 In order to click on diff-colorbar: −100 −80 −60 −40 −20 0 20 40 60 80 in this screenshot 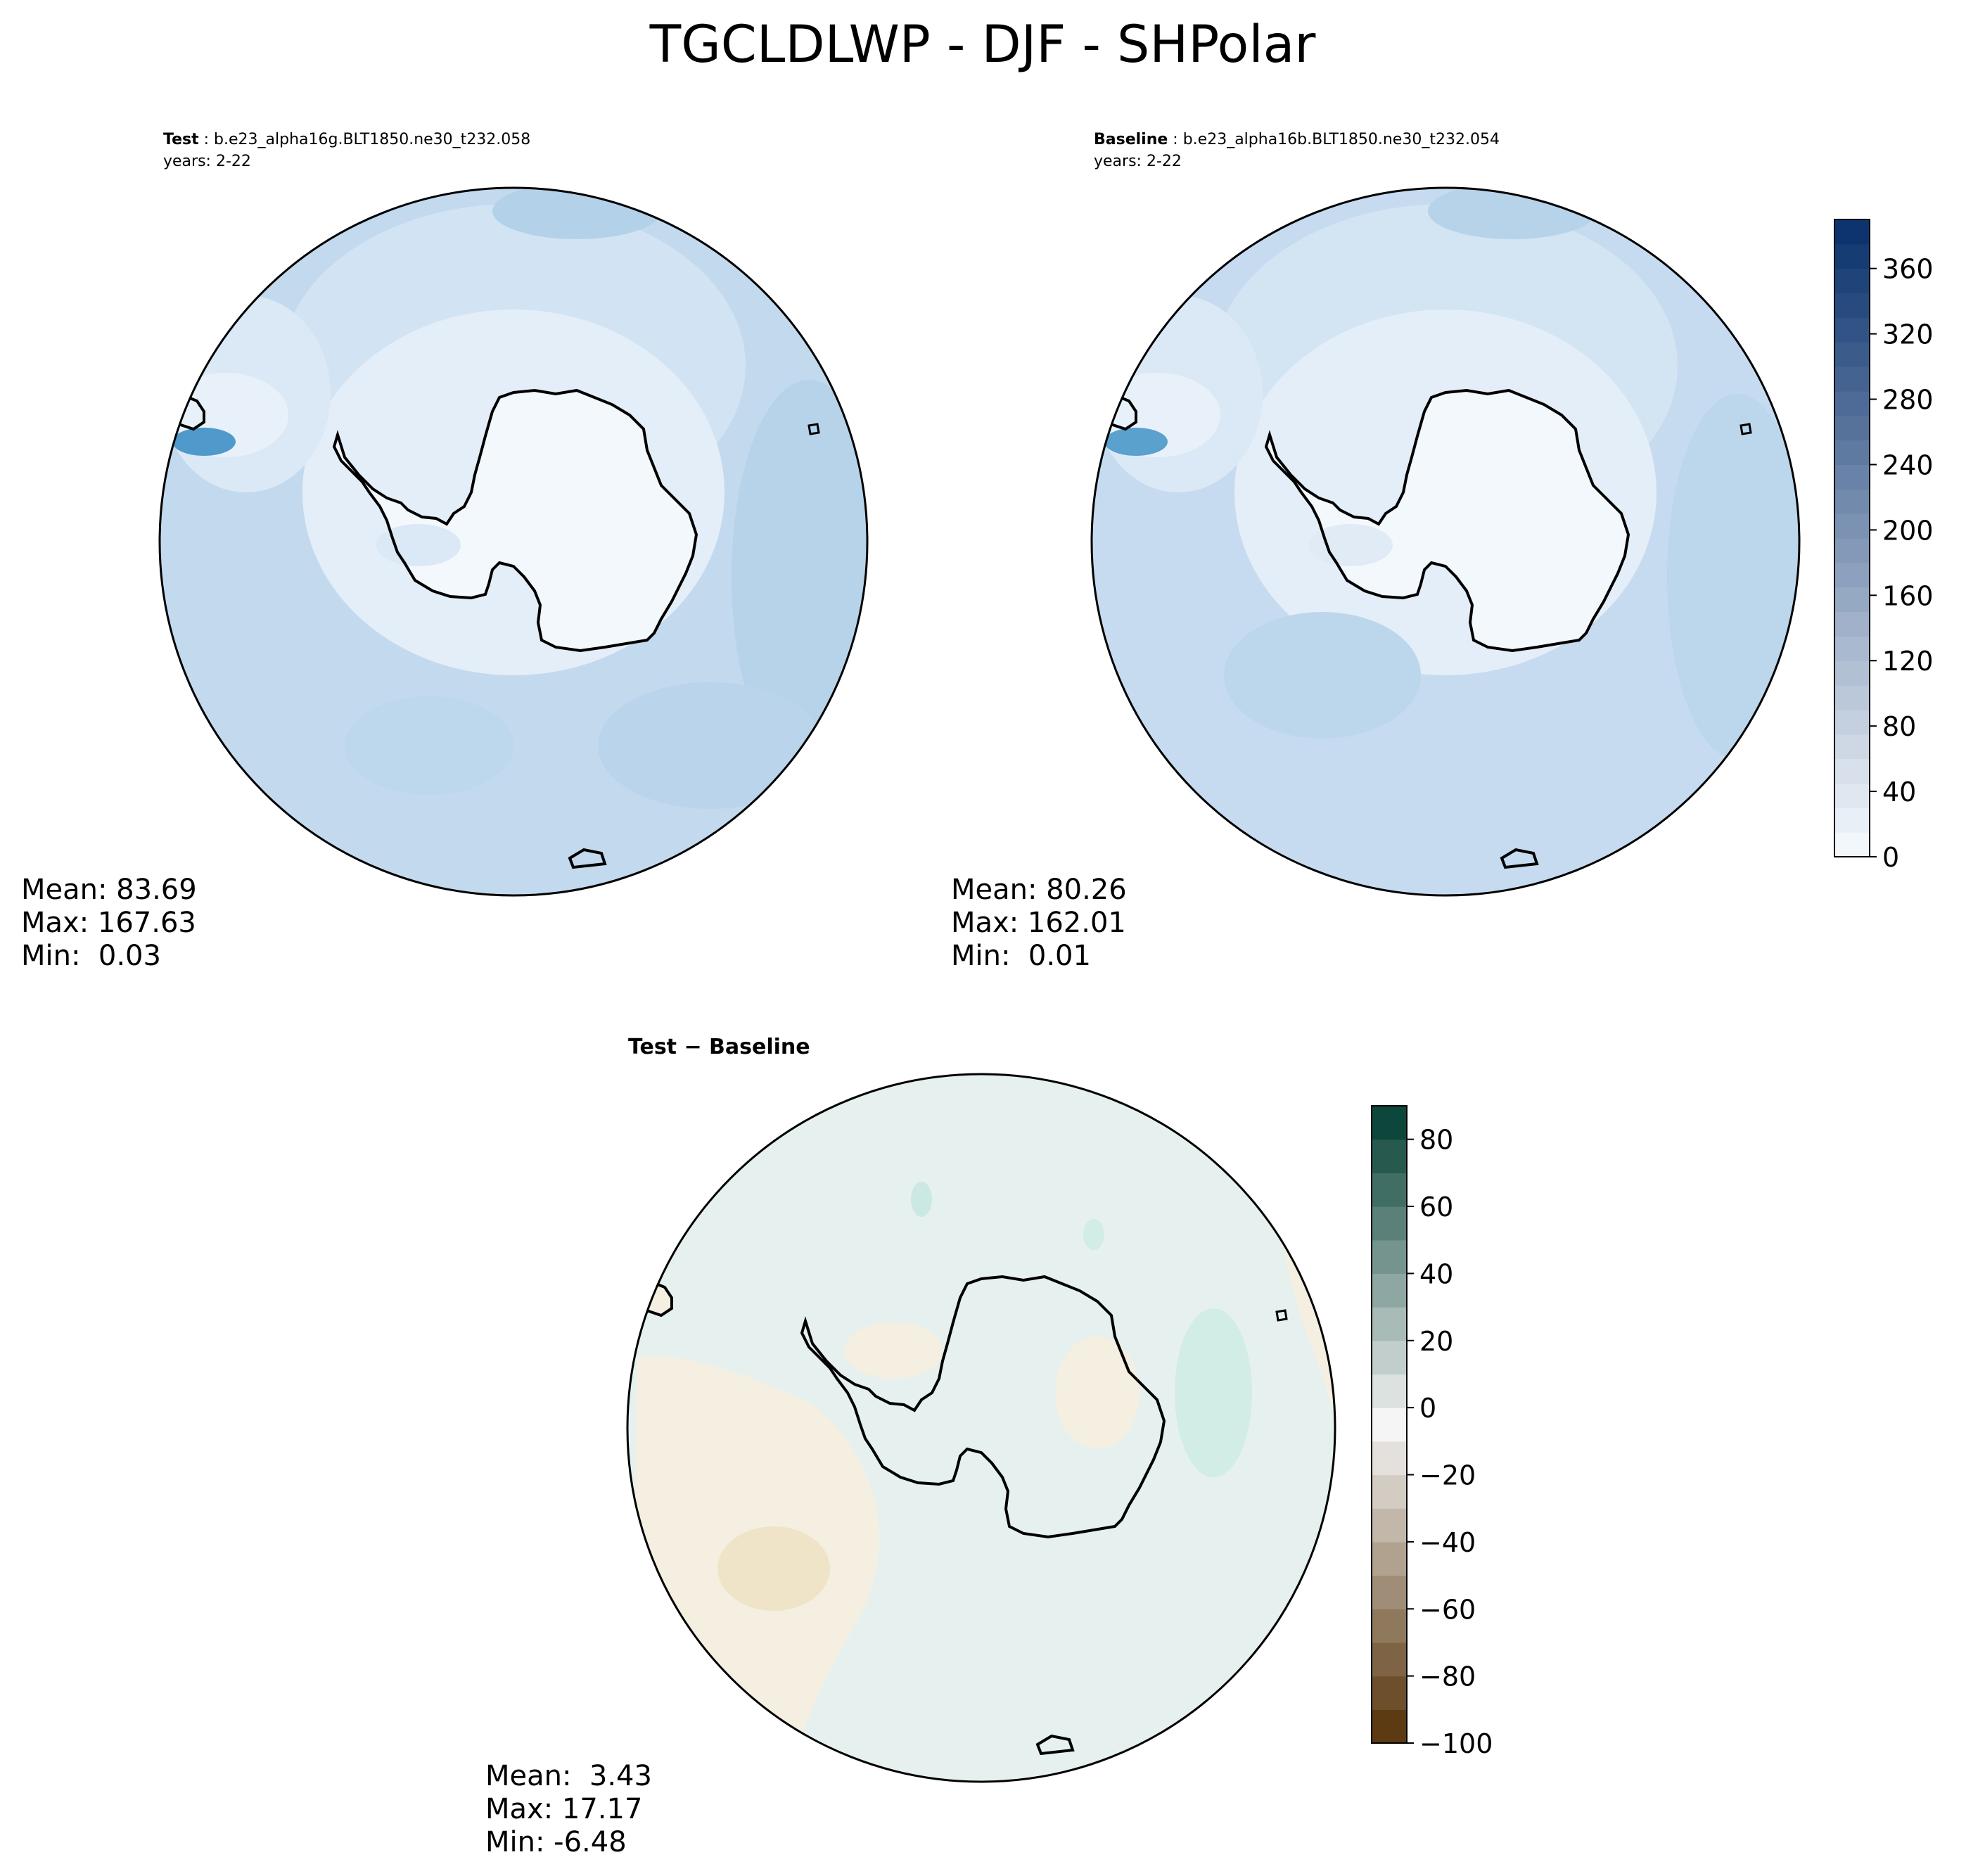, I will do `click(1432, 1432)`.